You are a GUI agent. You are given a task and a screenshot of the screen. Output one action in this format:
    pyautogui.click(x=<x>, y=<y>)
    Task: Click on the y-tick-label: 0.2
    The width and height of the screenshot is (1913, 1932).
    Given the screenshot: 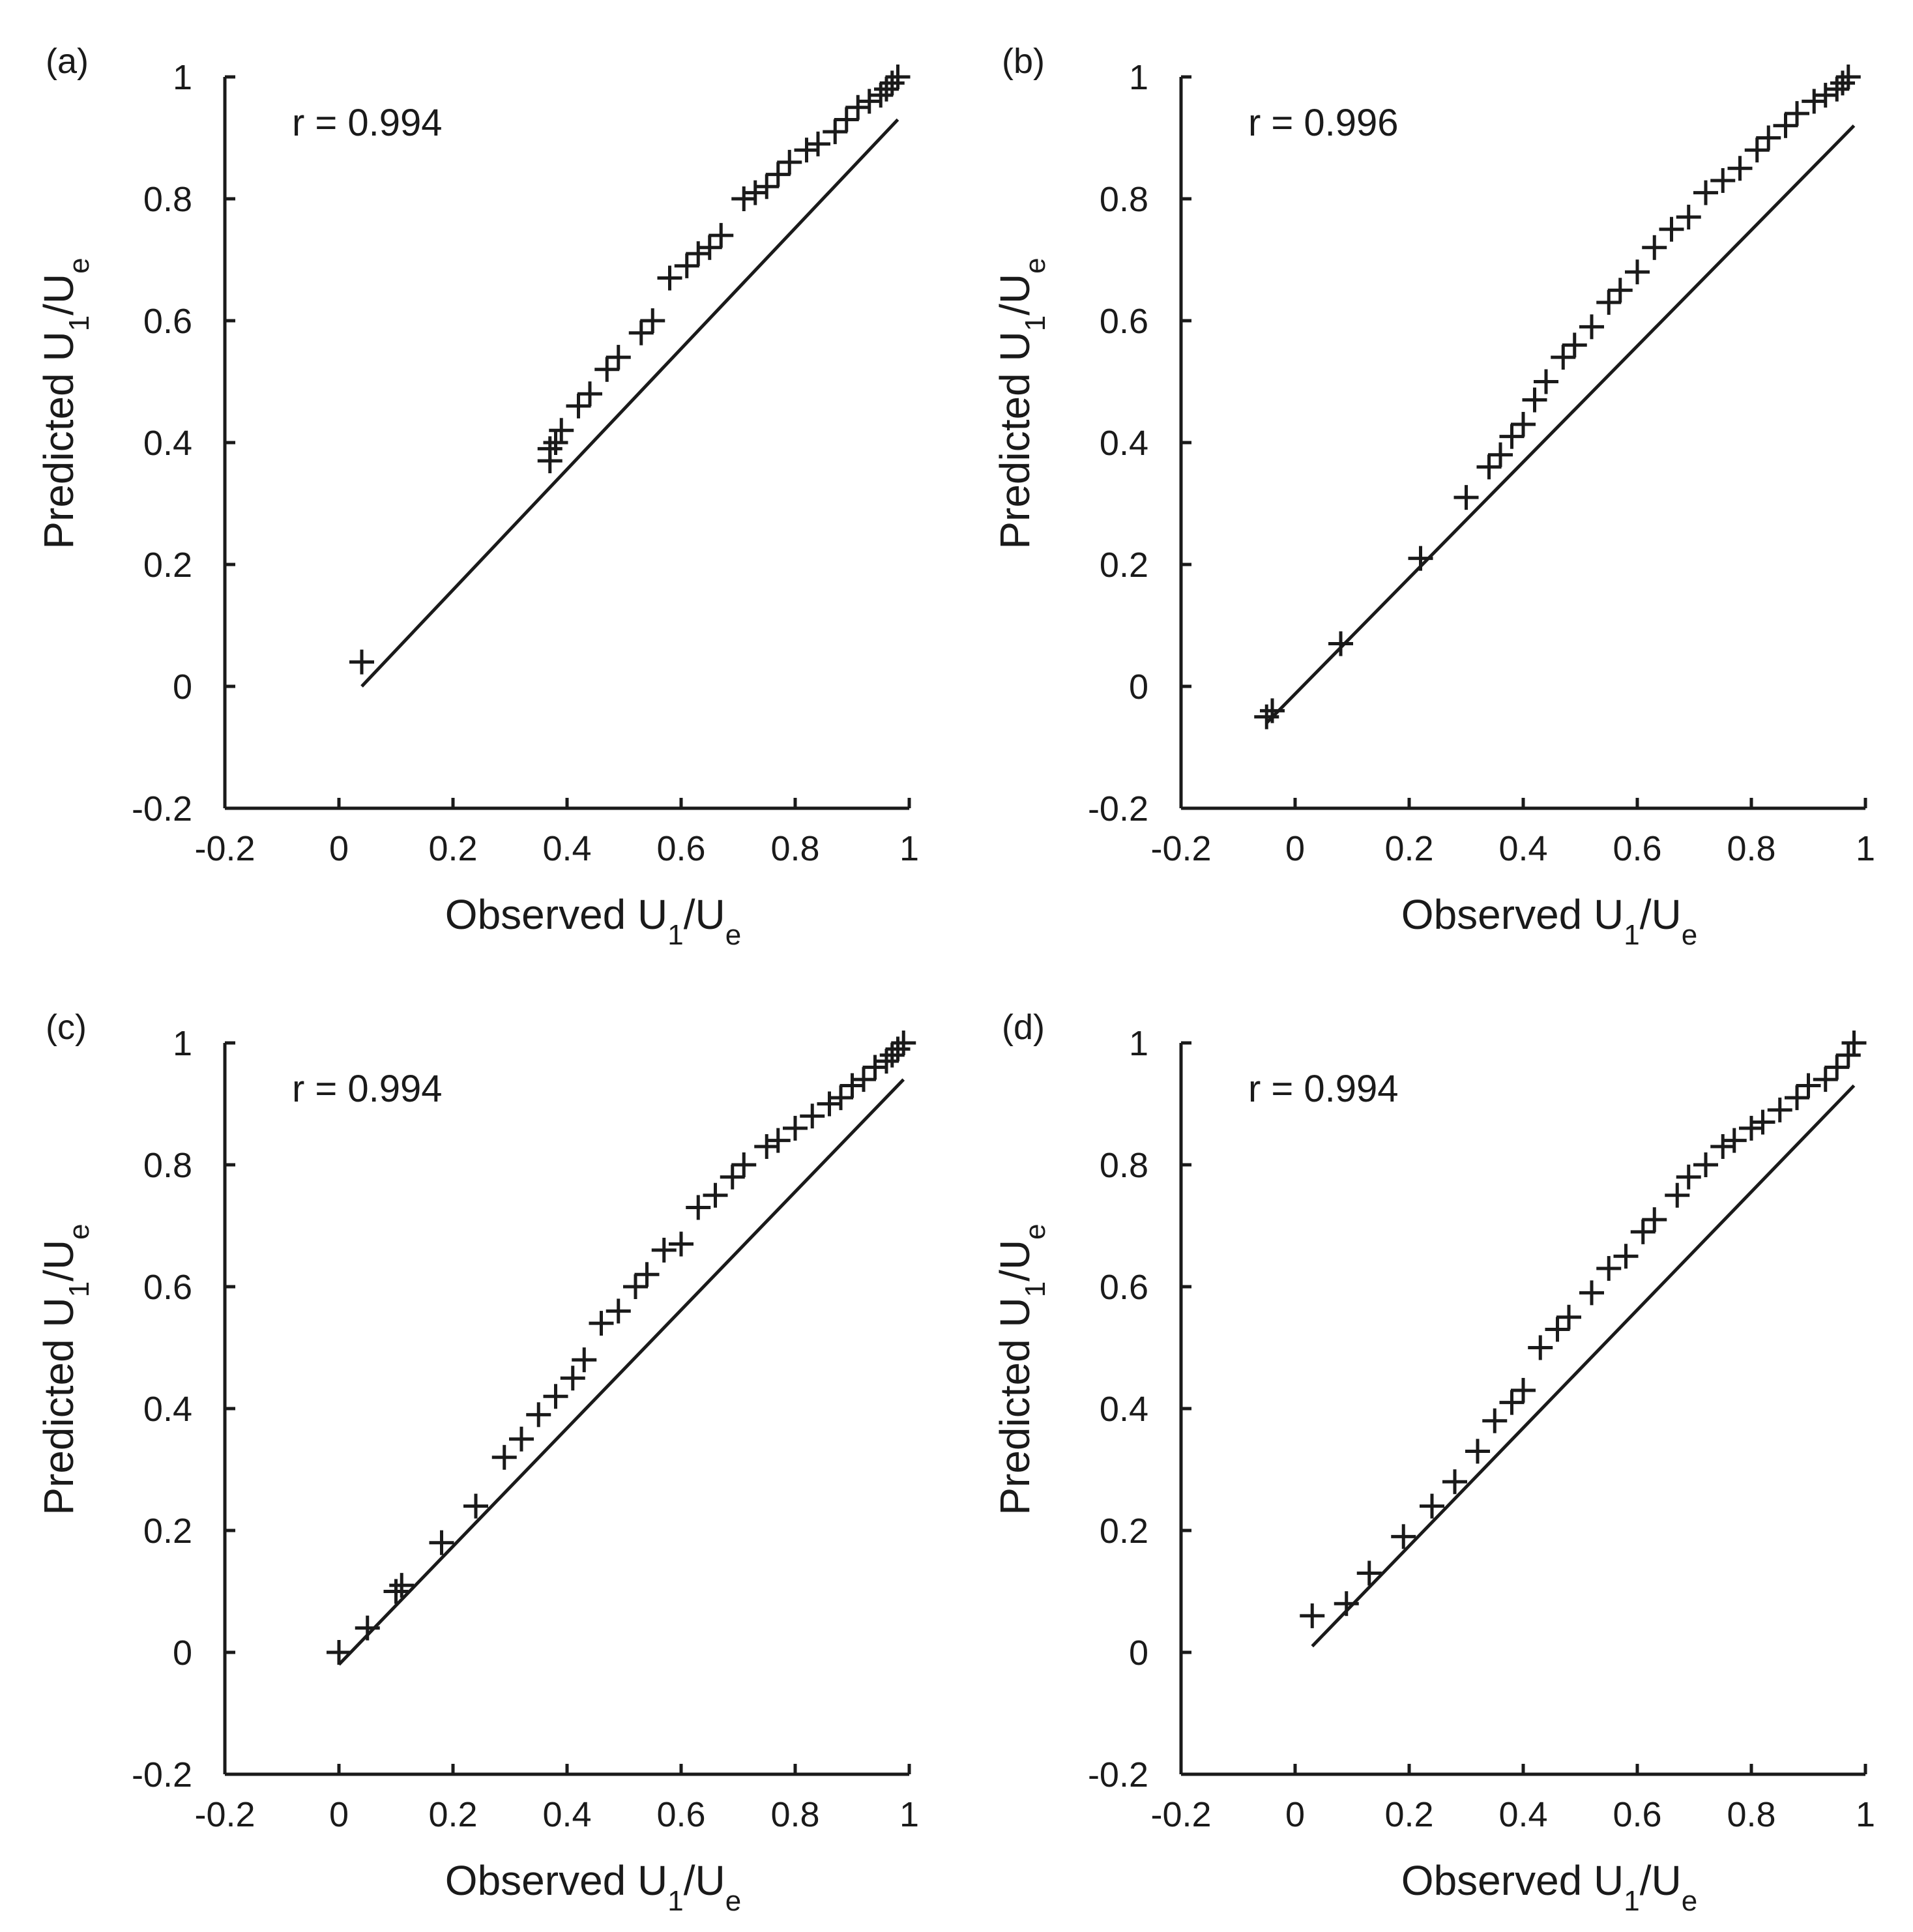 What is the action you would take?
    pyautogui.click(x=168, y=565)
    